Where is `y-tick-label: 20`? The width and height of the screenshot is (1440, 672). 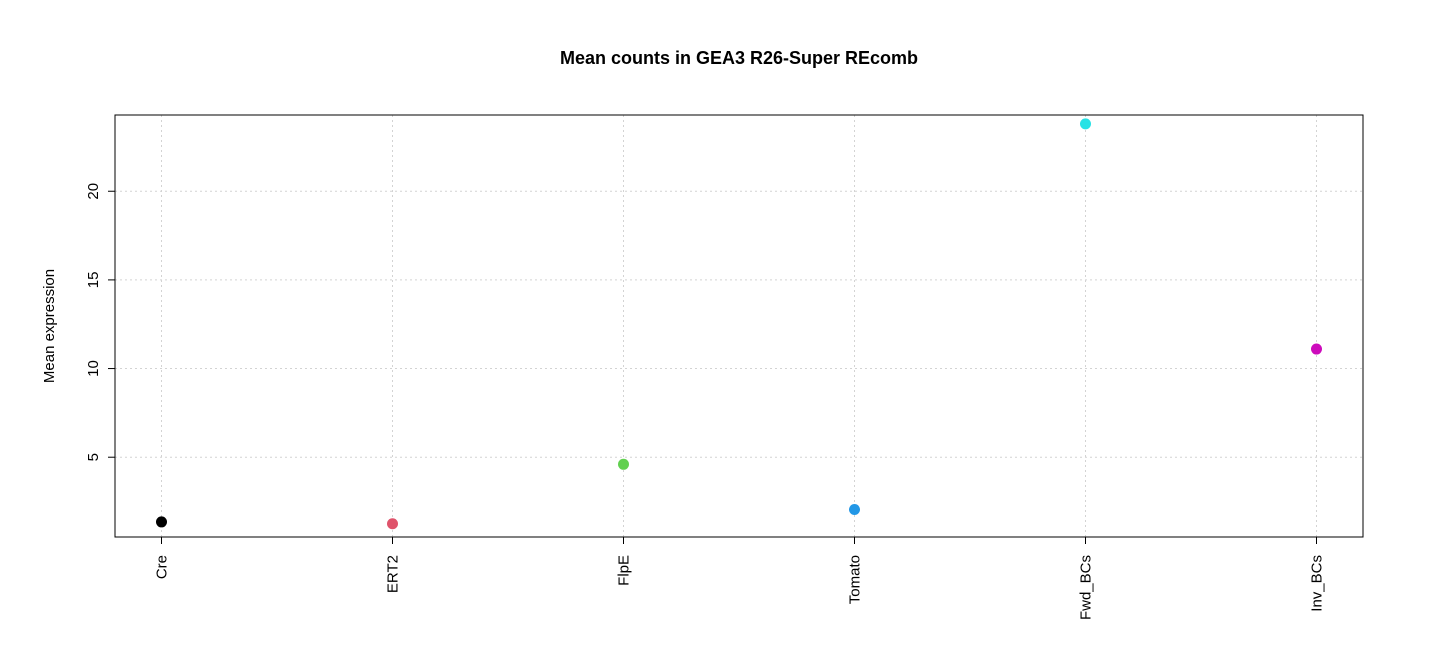
y-tick-label: 20 is located at coordinates (93, 191).